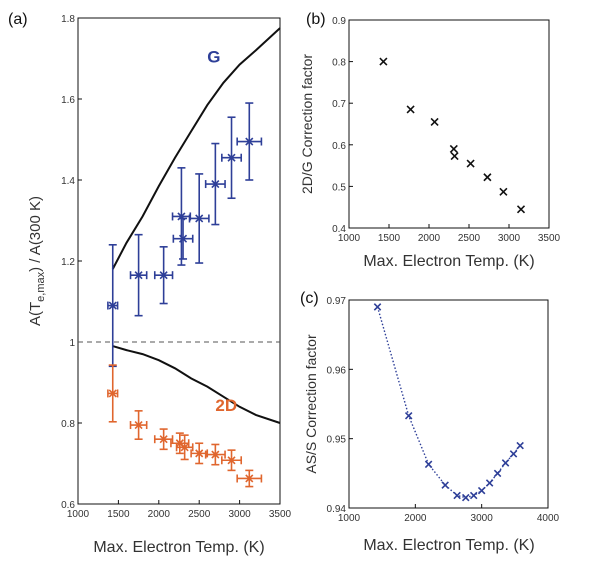 This screenshot has width=597, height=564. I want to click on panel-b-data-marks, so click(452, 135).